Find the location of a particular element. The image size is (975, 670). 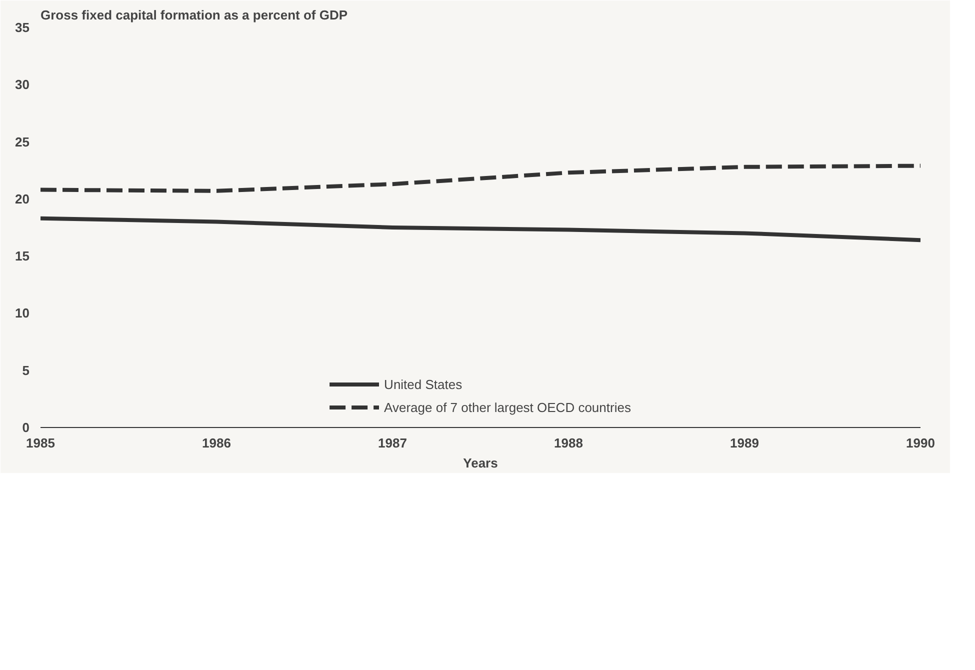

y-tick-label: 10 is located at coordinates (22, 313).